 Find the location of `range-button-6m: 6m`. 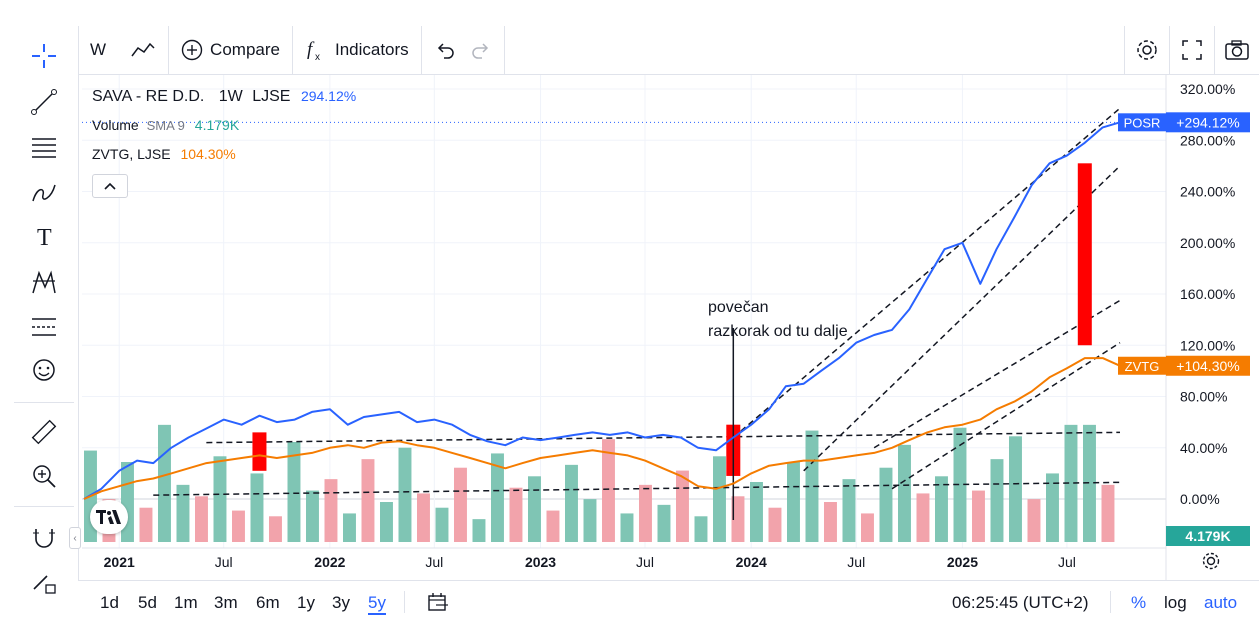

range-button-6m: 6m is located at coordinates (268, 602).